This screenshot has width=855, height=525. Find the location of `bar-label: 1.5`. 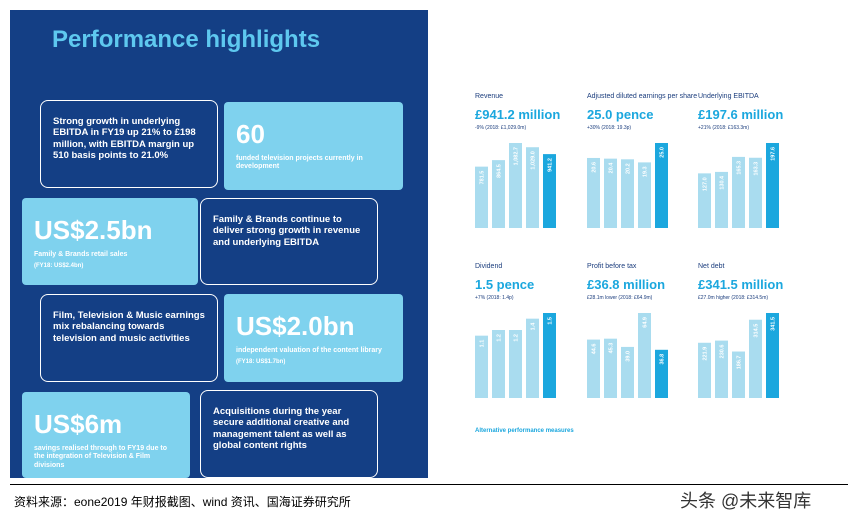

bar-label: 1.5 is located at coordinates (551, 321).